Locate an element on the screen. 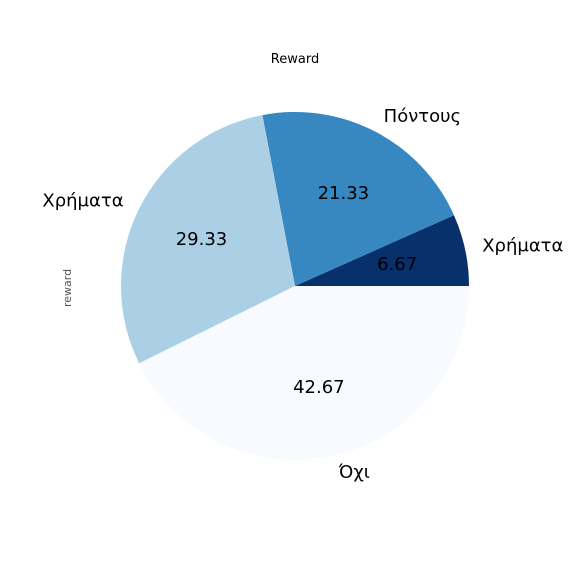  value-label-3: 42.67 is located at coordinates (319, 387).